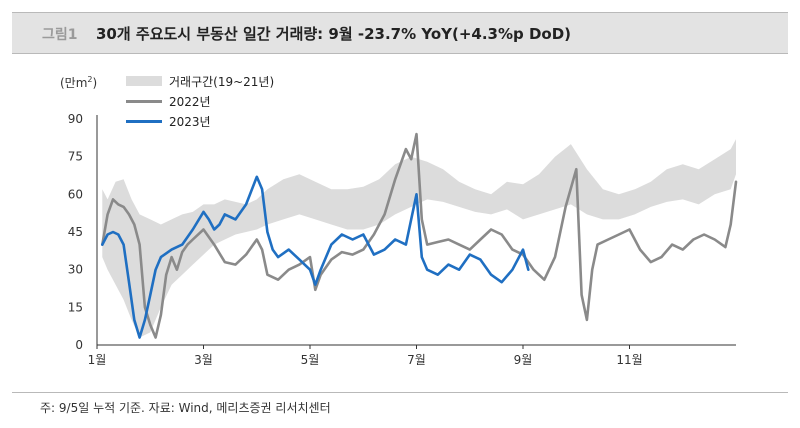 The height and width of the screenshot is (428, 800). What do you see at coordinates (144, 121) in the screenshot?
I see `legend-swatch-2023` at bounding box center [144, 121].